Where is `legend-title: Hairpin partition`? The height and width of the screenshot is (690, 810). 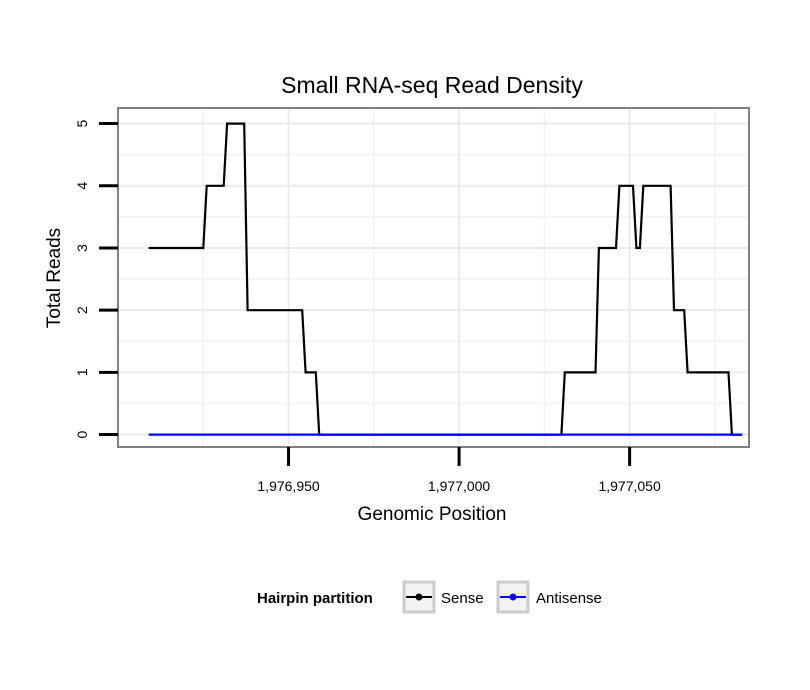
legend-title: Hairpin partition is located at coordinates (315, 598).